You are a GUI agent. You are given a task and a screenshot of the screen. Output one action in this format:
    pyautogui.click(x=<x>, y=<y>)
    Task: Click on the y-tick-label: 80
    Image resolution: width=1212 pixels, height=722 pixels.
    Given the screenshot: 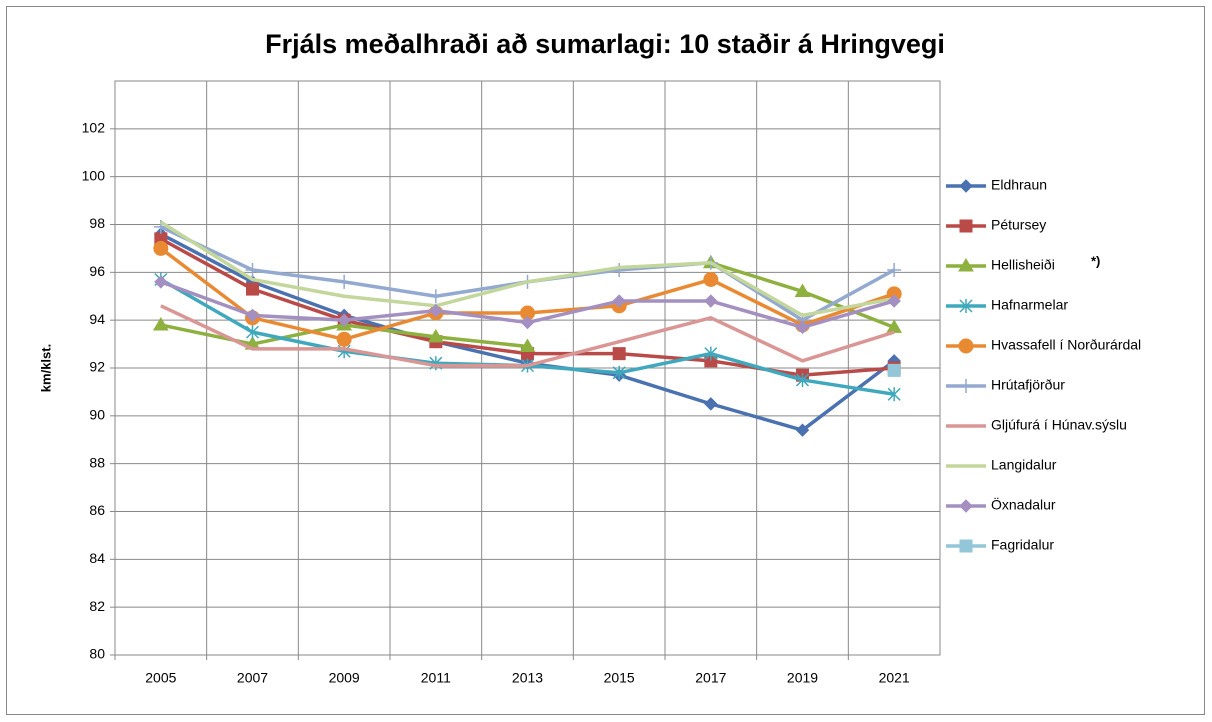 What is the action you would take?
    pyautogui.click(x=97, y=654)
    